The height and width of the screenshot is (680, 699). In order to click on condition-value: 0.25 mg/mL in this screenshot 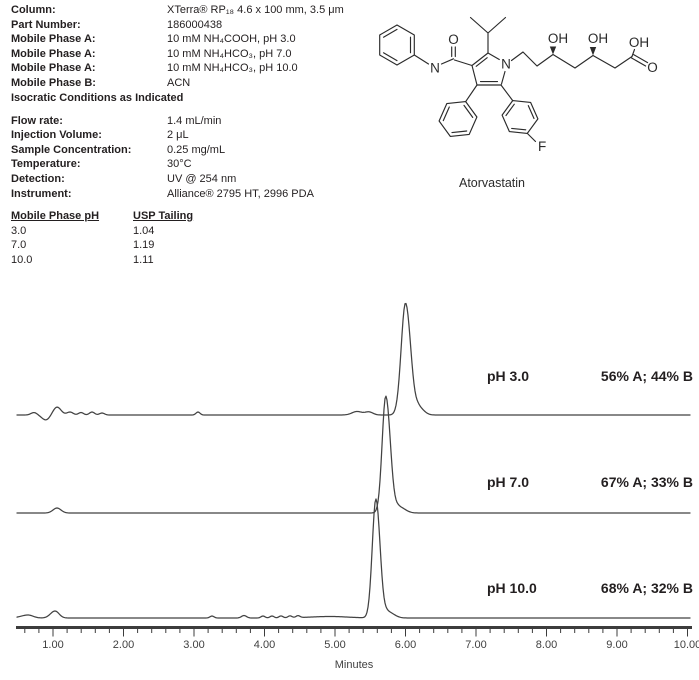, I will do `click(196, 149)`.